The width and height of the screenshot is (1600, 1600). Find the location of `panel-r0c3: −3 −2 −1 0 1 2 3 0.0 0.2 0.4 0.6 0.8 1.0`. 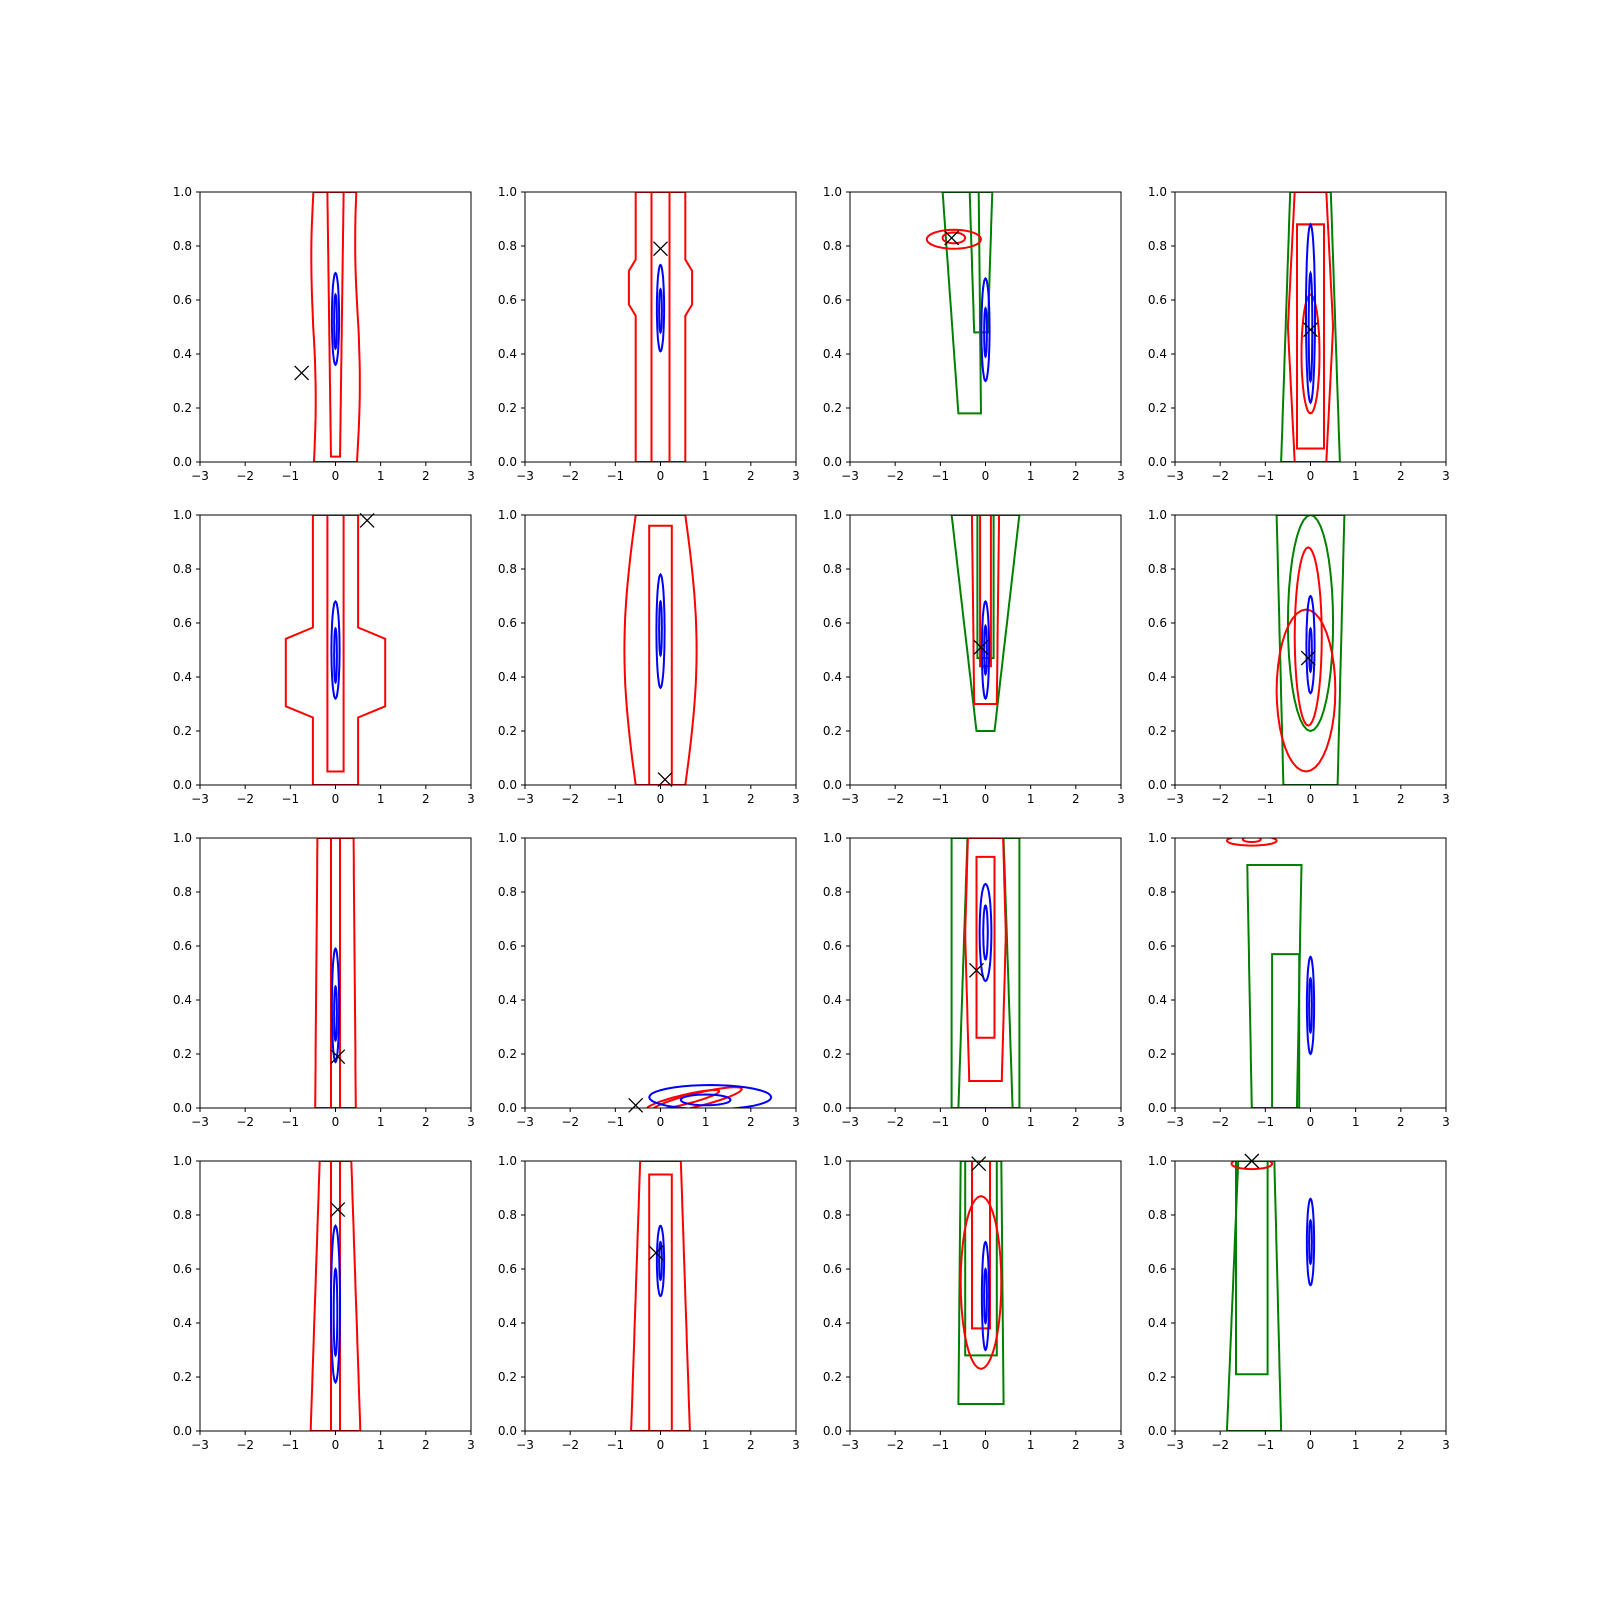

panel-r0c3: −3 −2 −1 0 1 2 3 0.0 0.2 0.4 0.6 0.8 1.0 is located at coordinates (1299, 334).